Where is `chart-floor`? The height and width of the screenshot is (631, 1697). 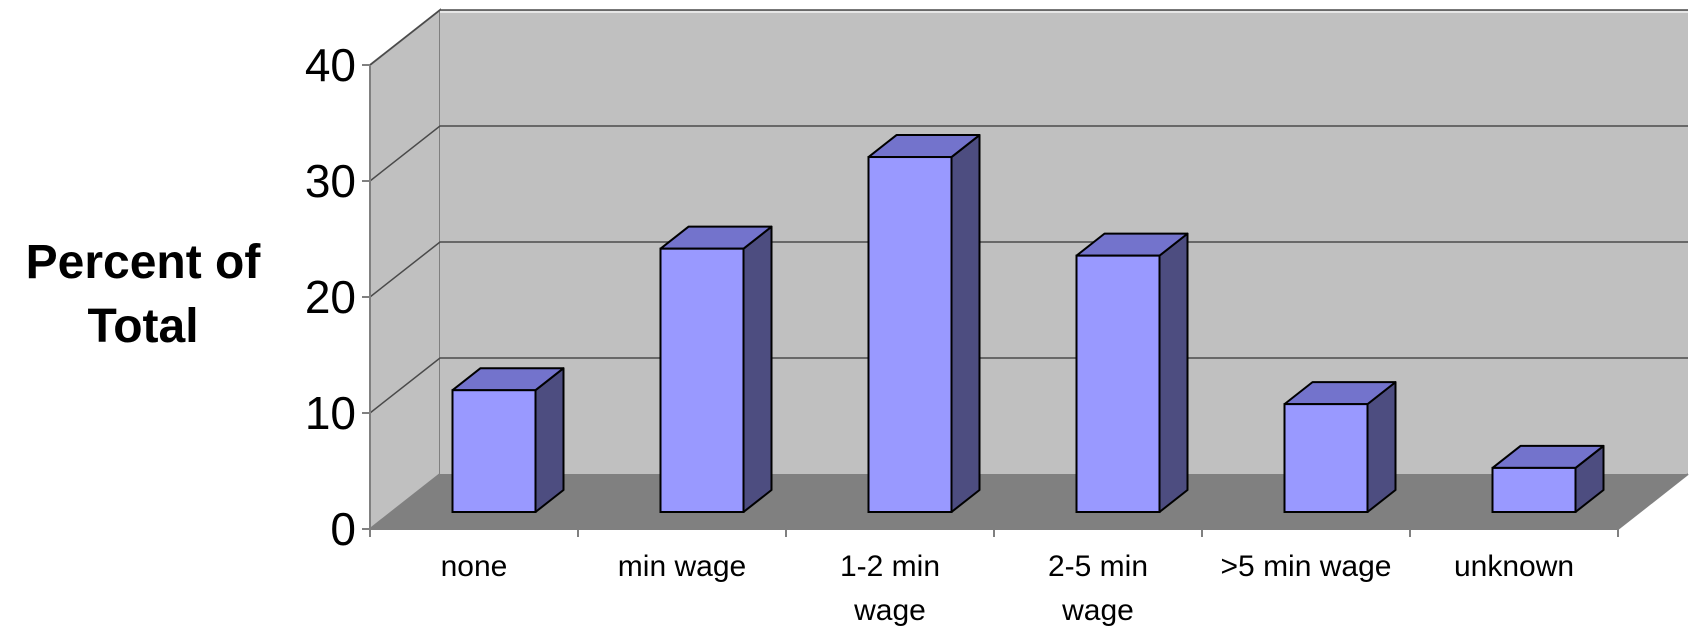 chart-floor is located at coordinates (1029, 501).